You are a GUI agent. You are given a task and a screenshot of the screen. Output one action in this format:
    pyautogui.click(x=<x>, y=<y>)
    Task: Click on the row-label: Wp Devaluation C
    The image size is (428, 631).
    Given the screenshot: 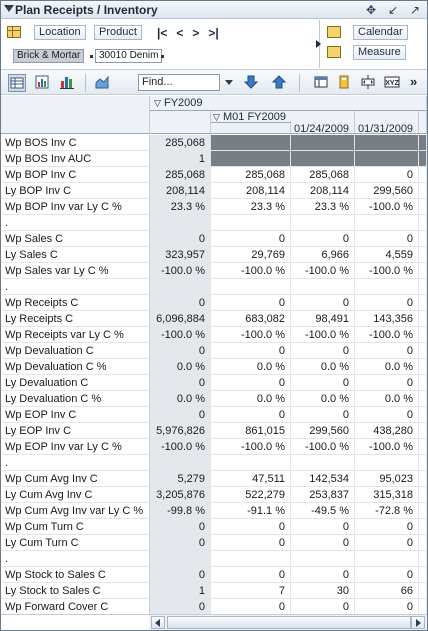 What is the action you would take?
    pyautogui.click(x=75, y=351)
    